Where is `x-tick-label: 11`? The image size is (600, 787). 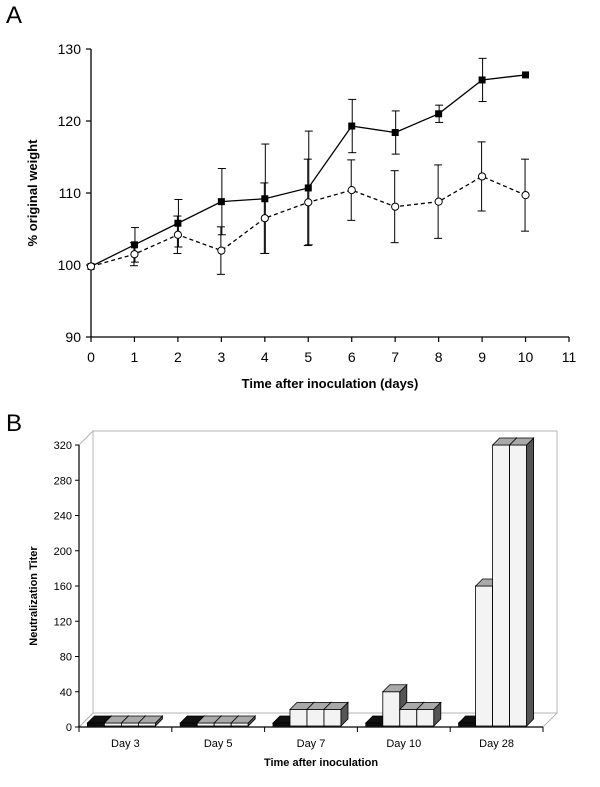
x-tick-label: 11 is located at coordinates (569, 357).